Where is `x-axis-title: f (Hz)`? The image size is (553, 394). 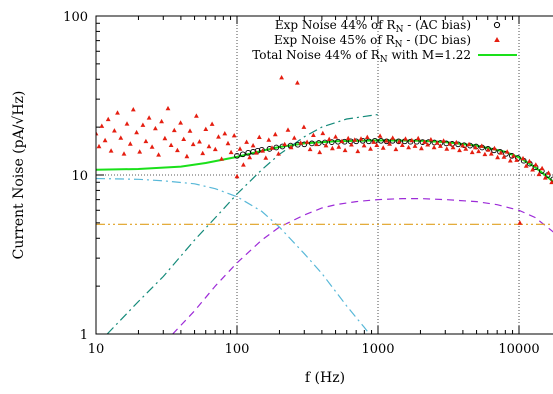
x-axis-title: f (Hz) is located at coordinates (325, 378).